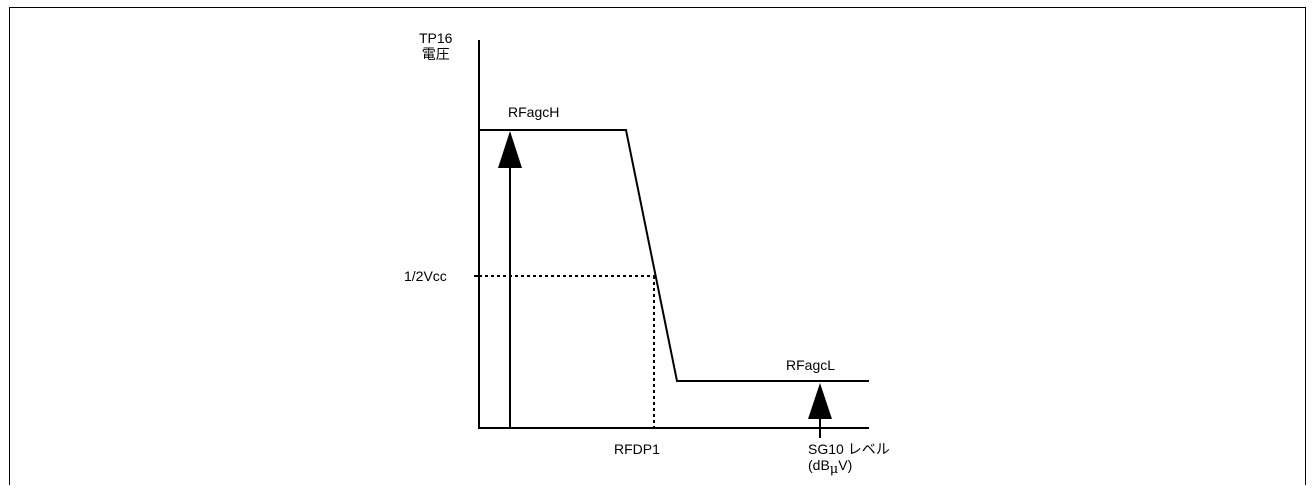 This screenshot has height=492, width=1315. Describe the element at coordinates (811, 365) in the screenshot. I see `rfagcl-label: RFagcL` at that location.